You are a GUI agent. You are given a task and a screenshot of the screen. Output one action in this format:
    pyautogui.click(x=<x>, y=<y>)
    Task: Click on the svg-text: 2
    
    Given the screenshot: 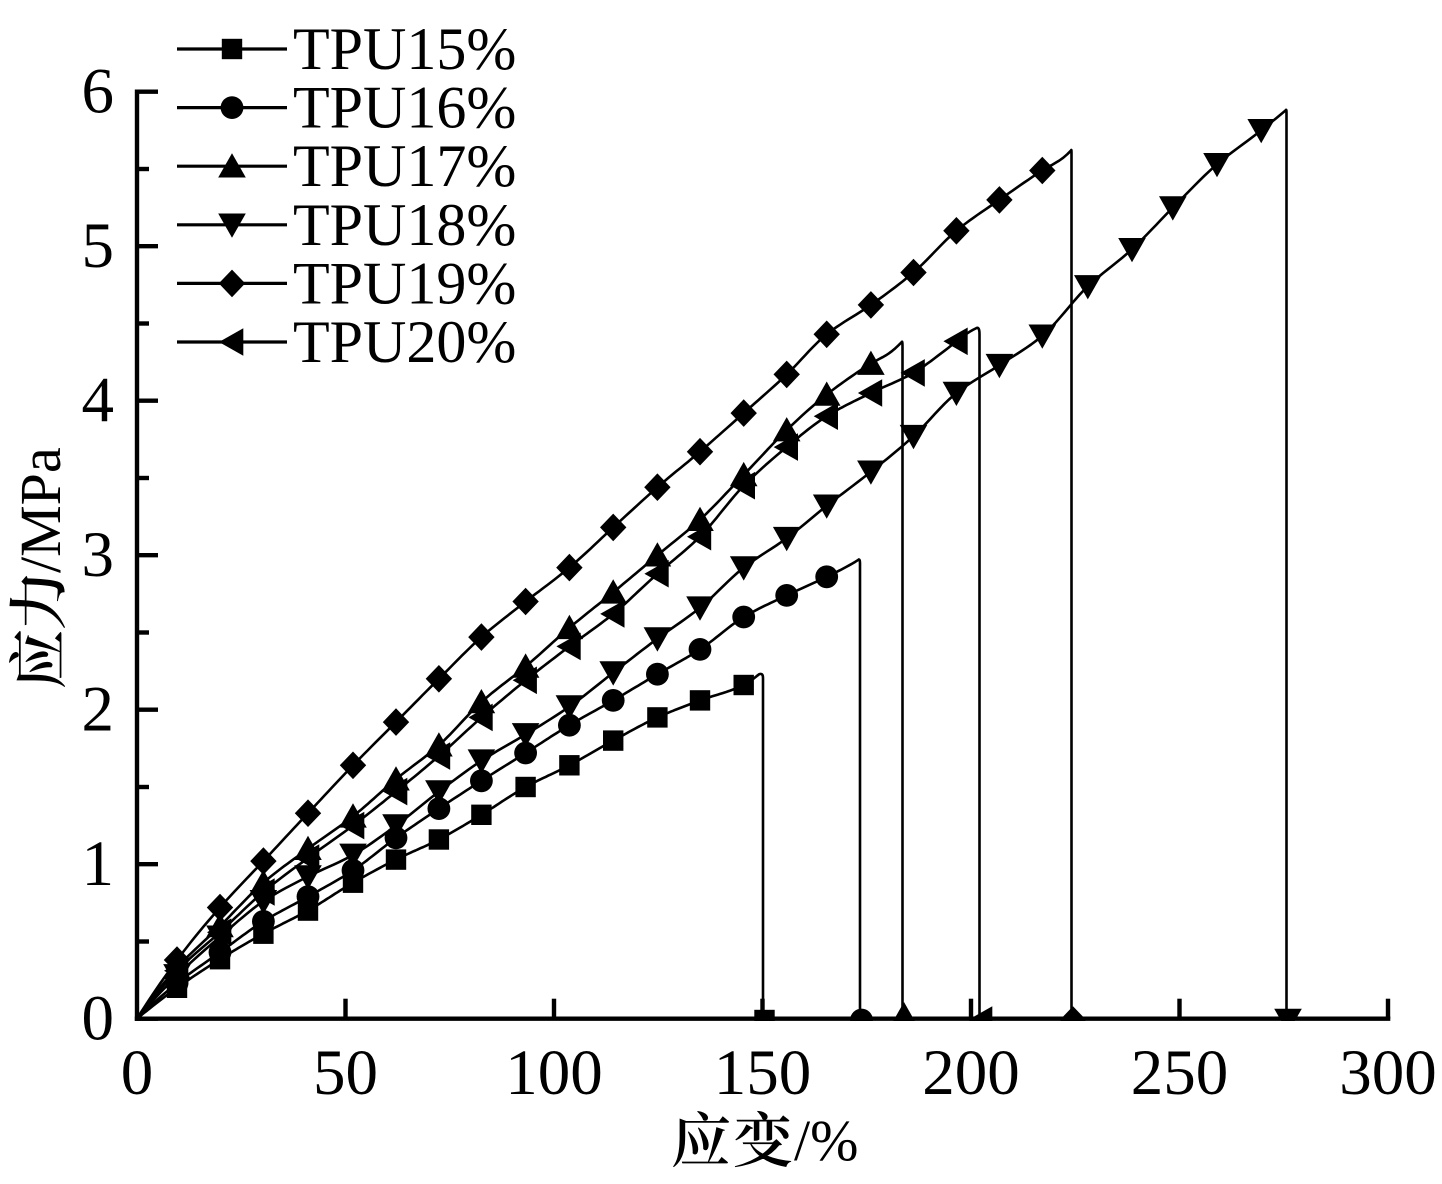 What is the action you would take?
    pyautogui.click(x=98, y=710)
    